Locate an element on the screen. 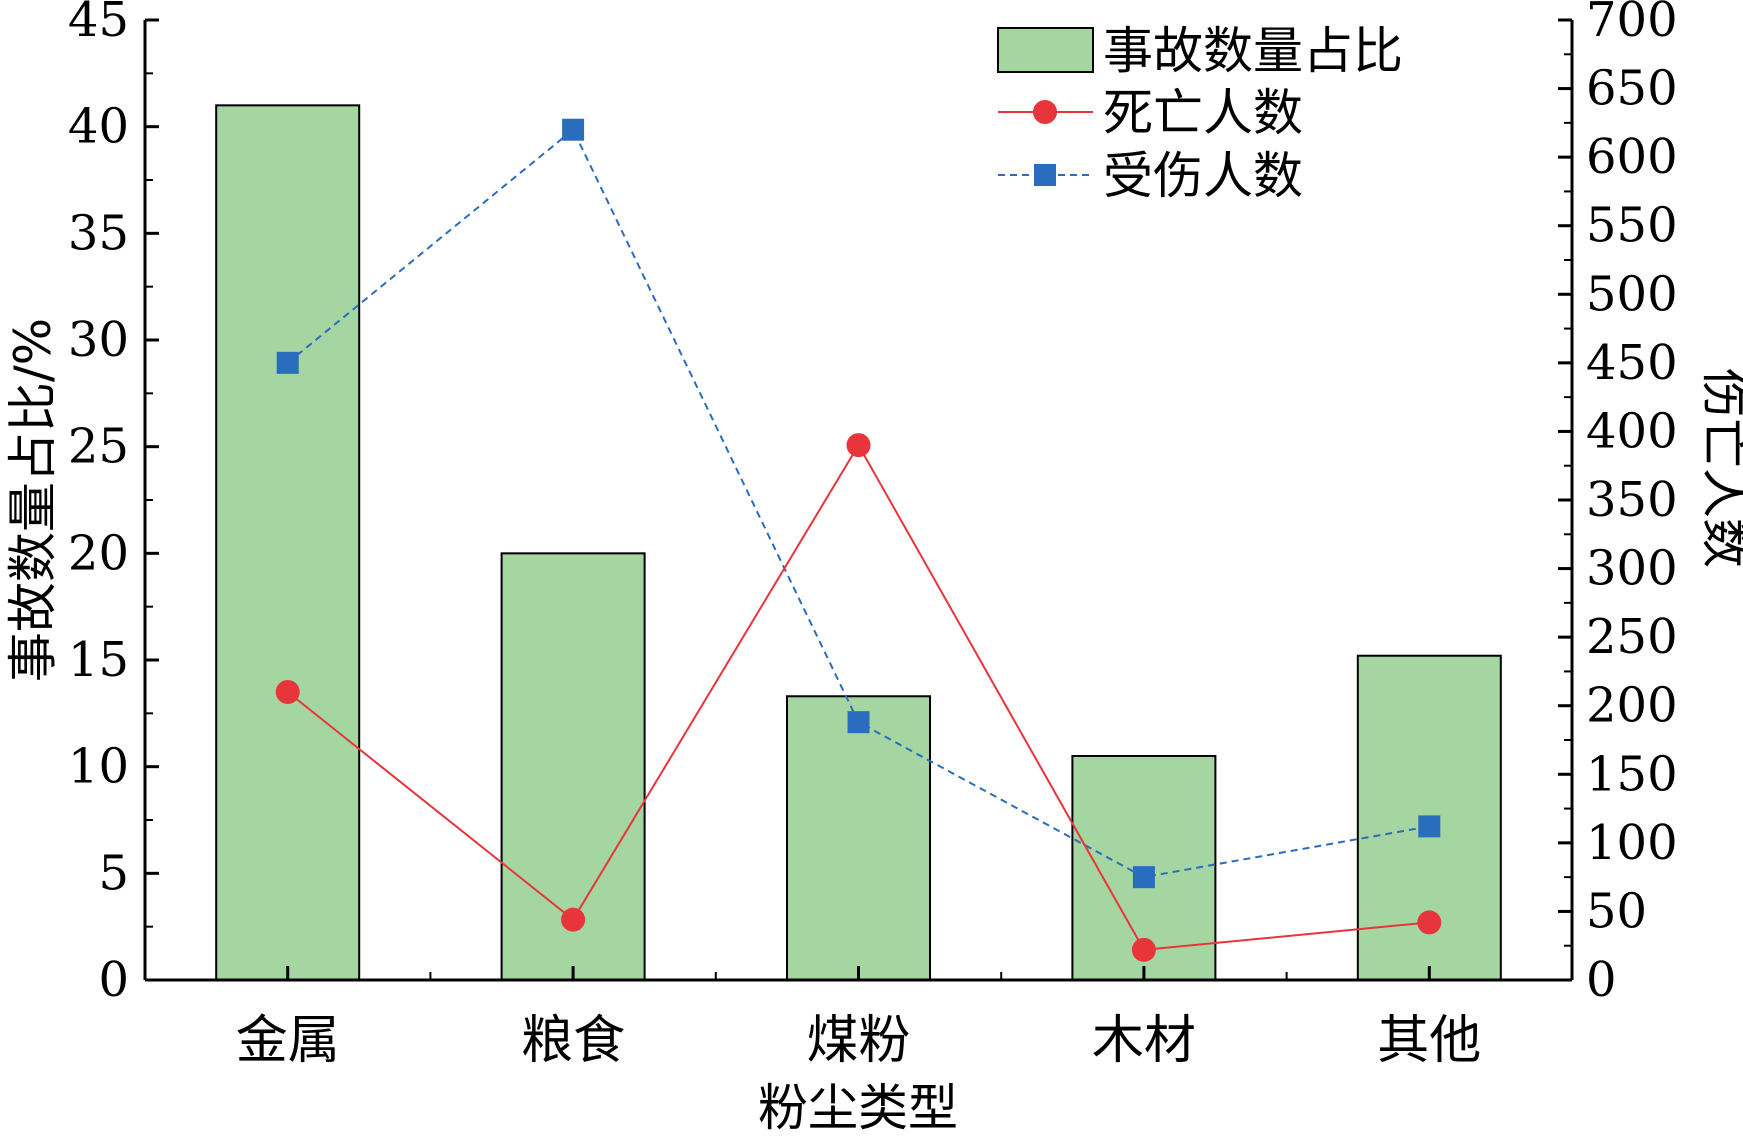 This screenshot has width=1743, height=1146. y-left-tick-label-7: 35 is located at coordinates (98, 233).